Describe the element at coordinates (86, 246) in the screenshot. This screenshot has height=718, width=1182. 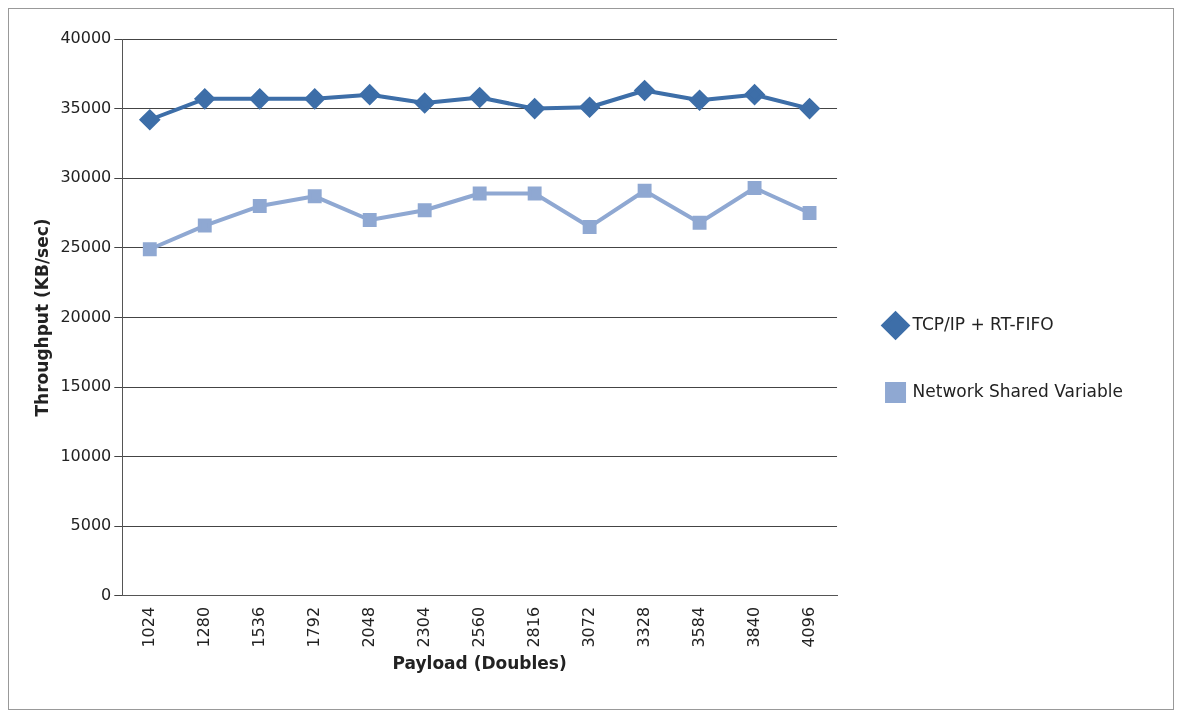
I see `y-tick-label: 25000` at that location.